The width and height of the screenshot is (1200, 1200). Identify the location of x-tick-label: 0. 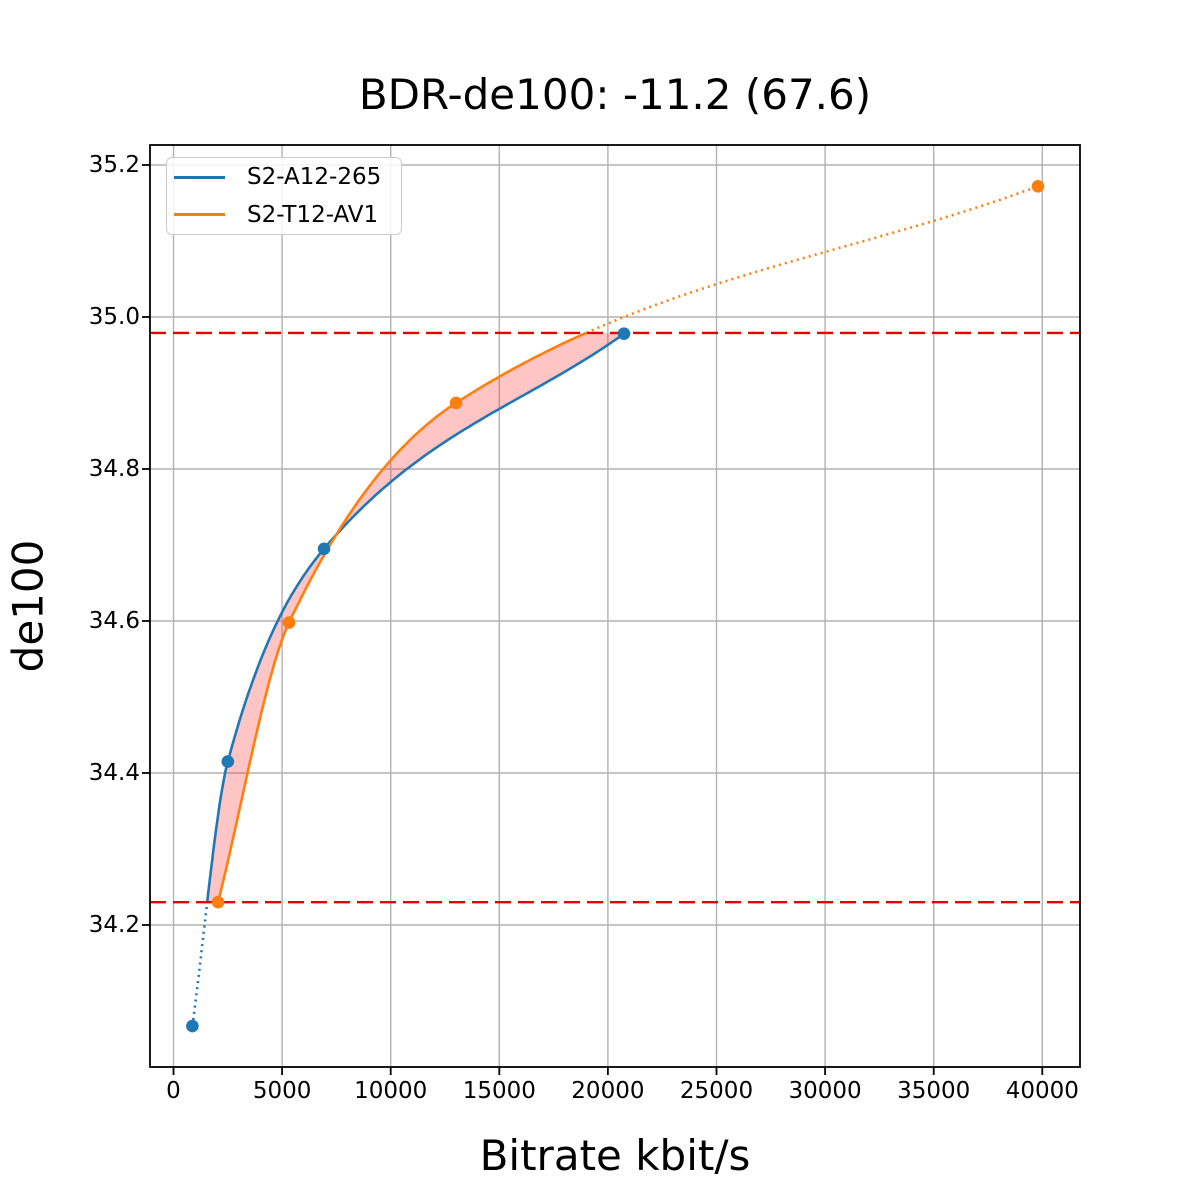
(173, 1091).